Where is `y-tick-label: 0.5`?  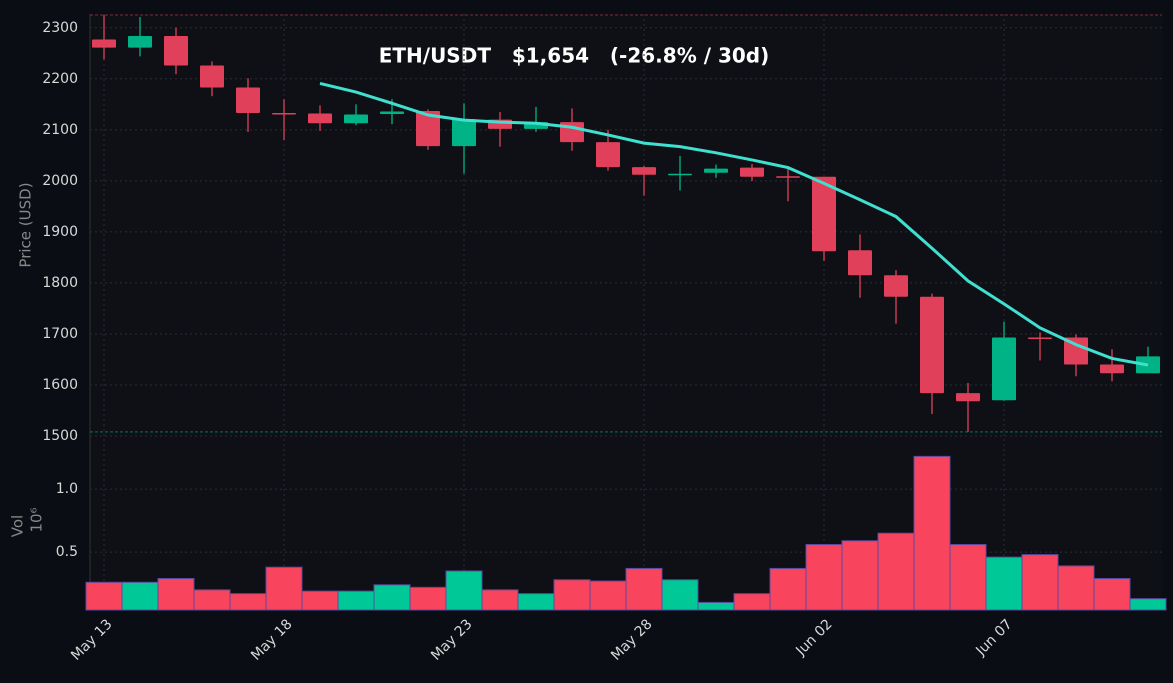
y-tick-label: 0.5 is located at coordinates (67, 552).